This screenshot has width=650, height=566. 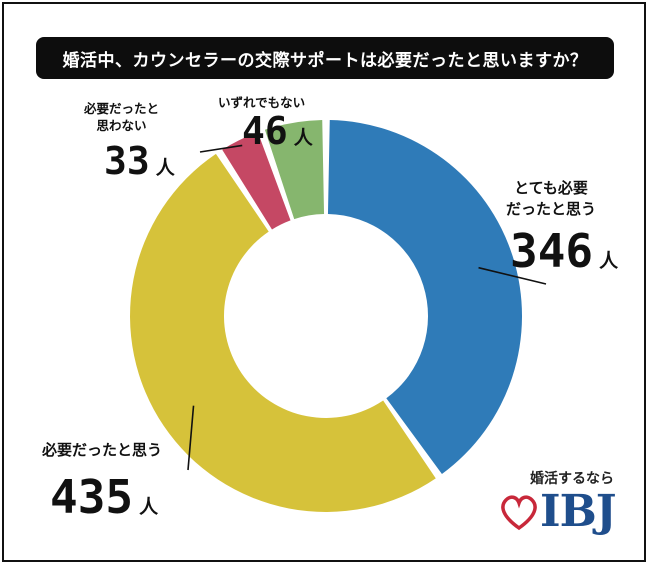 I want to click on label-necessary: 必要だったと思う, so click(x=102, y=450).